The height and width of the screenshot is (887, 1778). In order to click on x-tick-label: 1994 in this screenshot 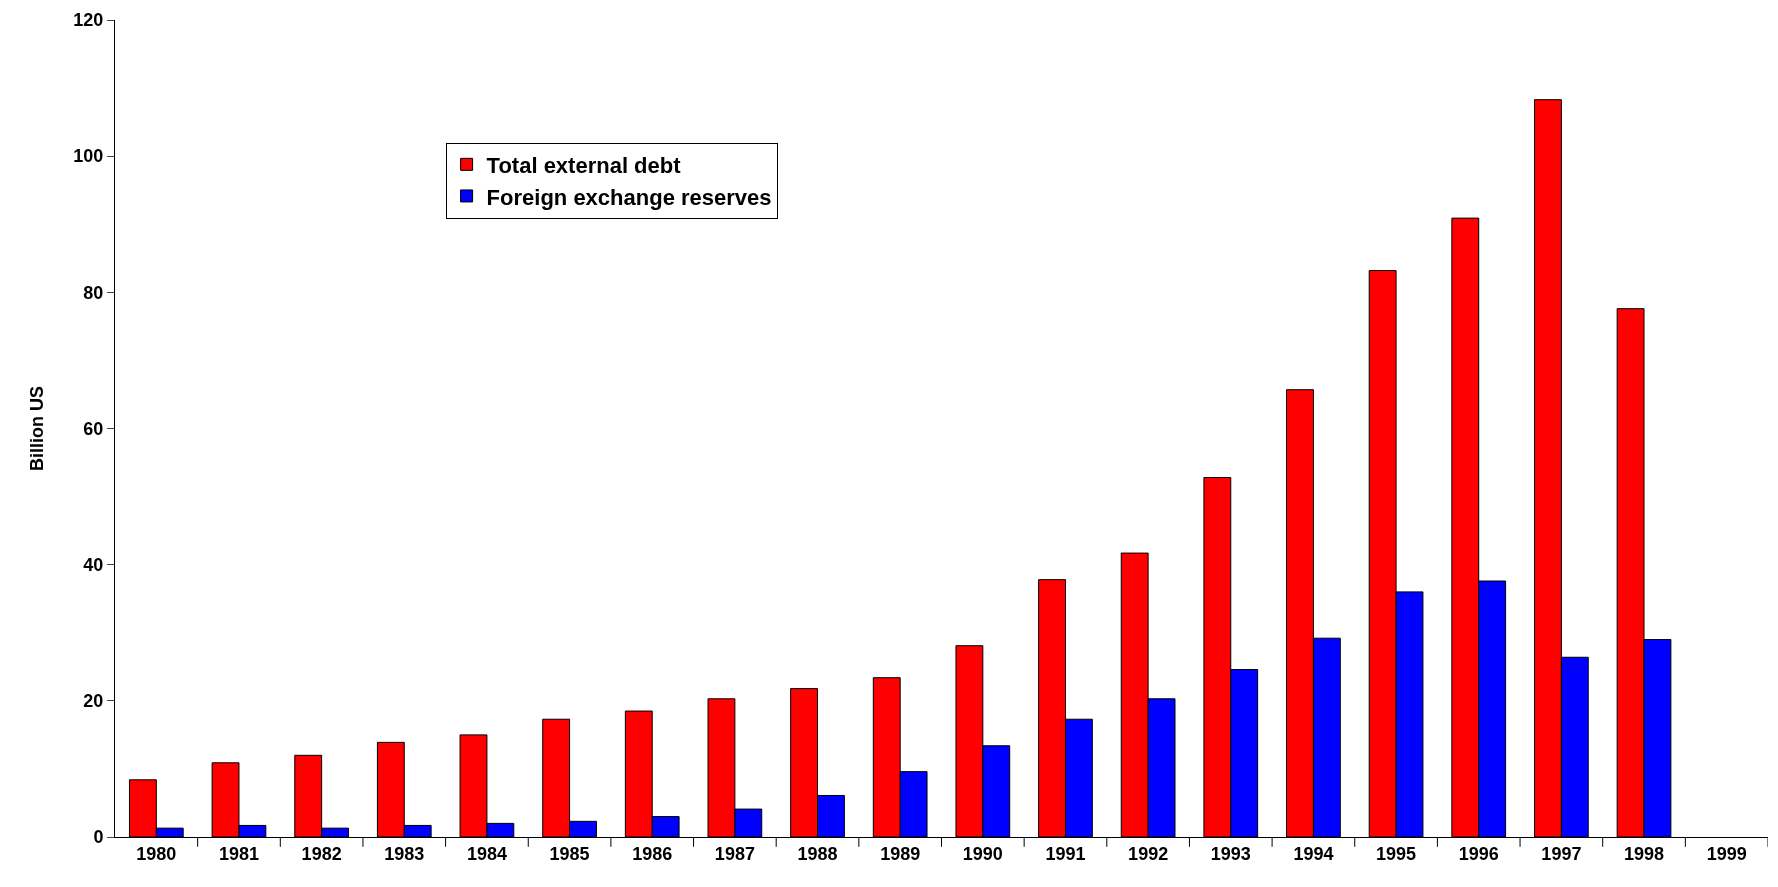, I will do `click(1313, 853)`.